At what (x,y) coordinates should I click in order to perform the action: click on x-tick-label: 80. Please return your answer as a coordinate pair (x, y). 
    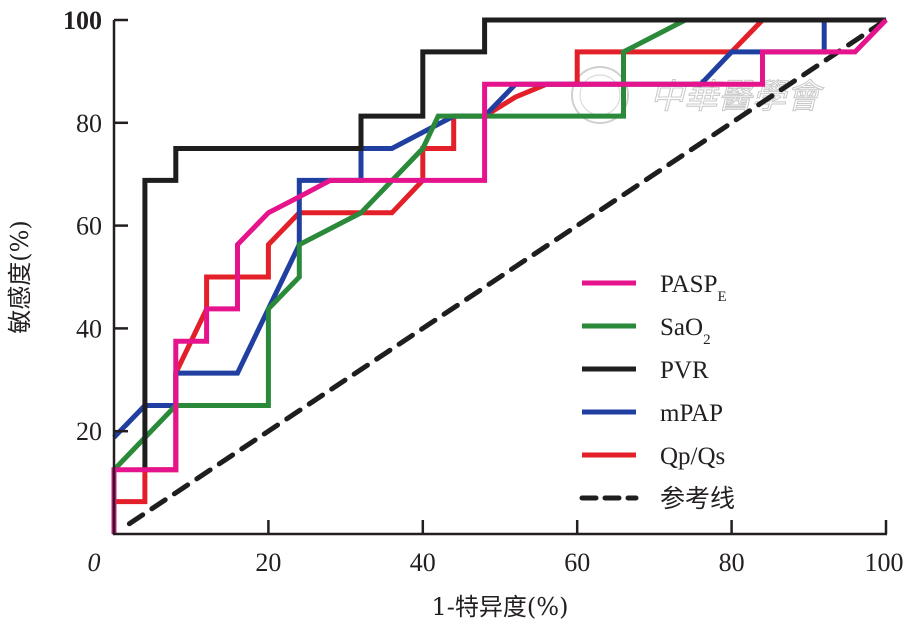
    Looking at the image, I should click on (732, 562).